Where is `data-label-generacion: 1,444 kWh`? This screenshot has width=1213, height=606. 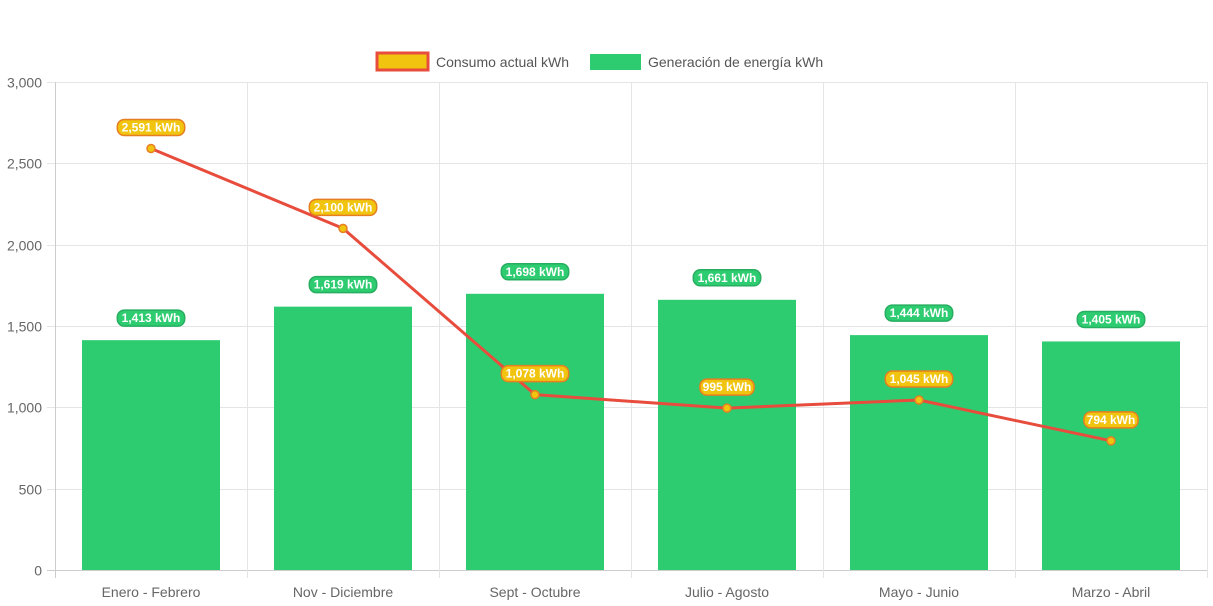
data-label-generacion: 1,444 kWh is located at coordinates (919, 313).